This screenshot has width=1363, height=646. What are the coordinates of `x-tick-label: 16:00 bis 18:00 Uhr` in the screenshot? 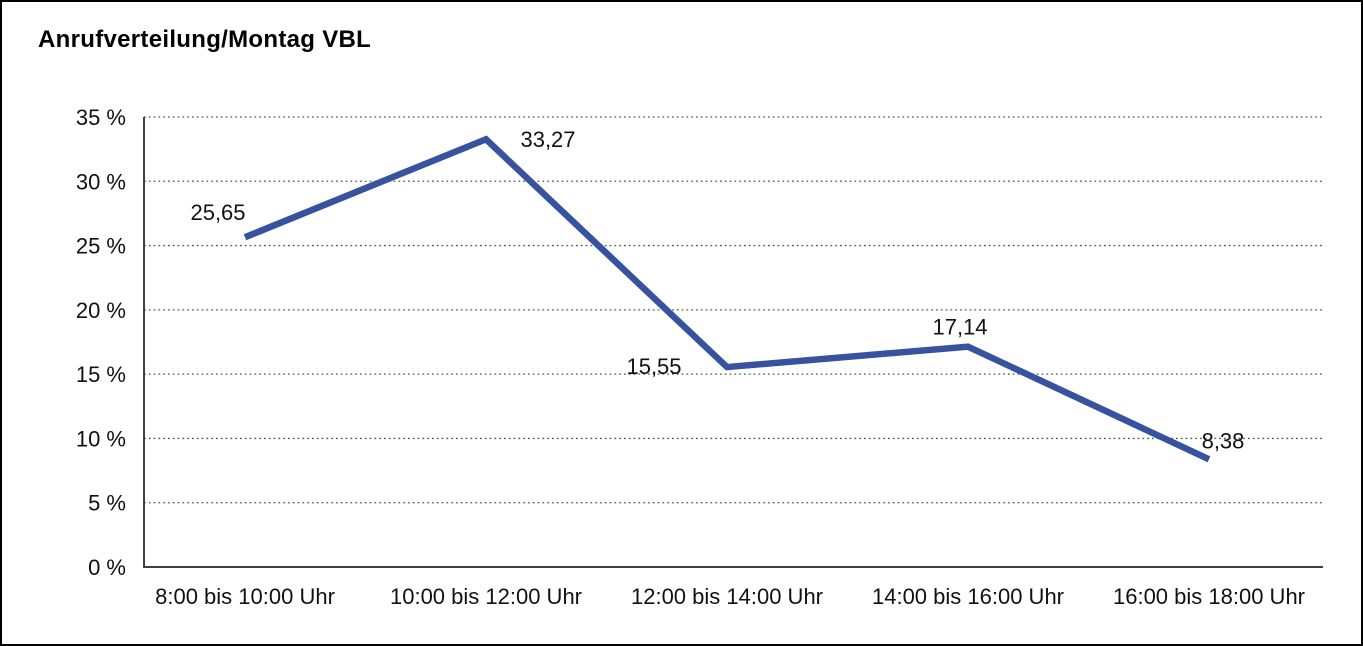 It's located at (1209, 596).